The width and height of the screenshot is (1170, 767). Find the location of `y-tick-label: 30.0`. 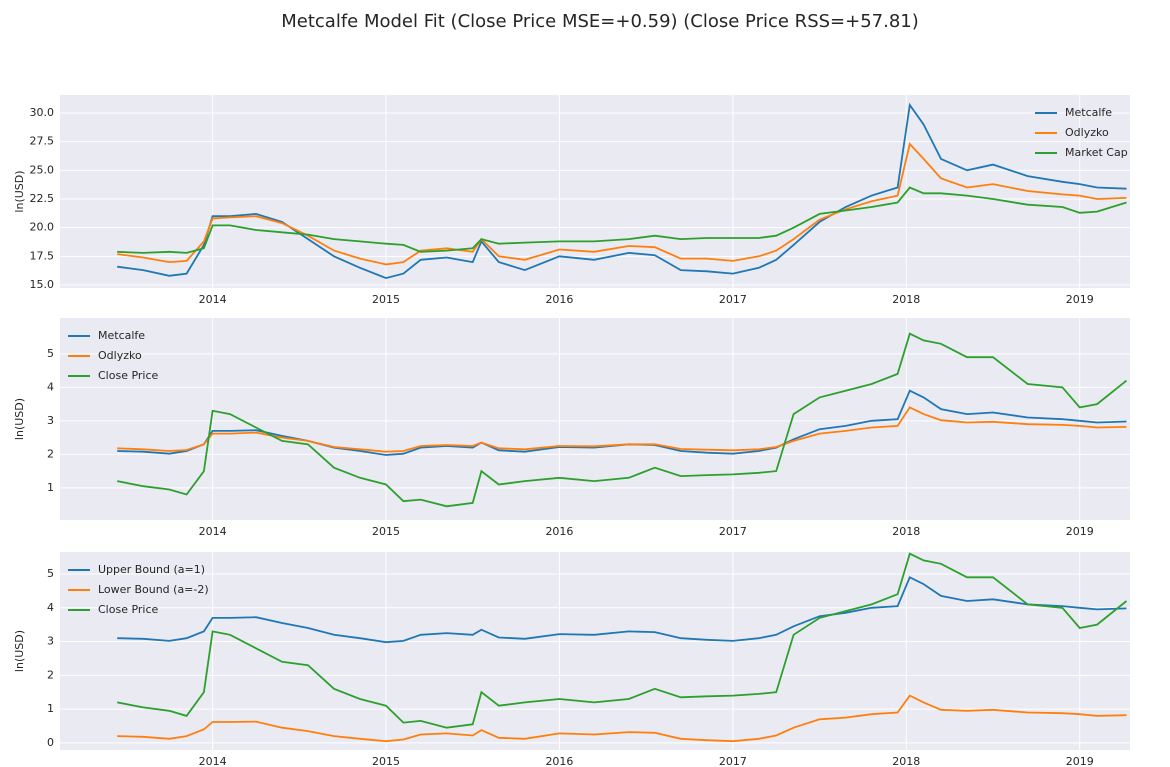

y-tick-label: 30.0 is located at coordinates (42, 112).